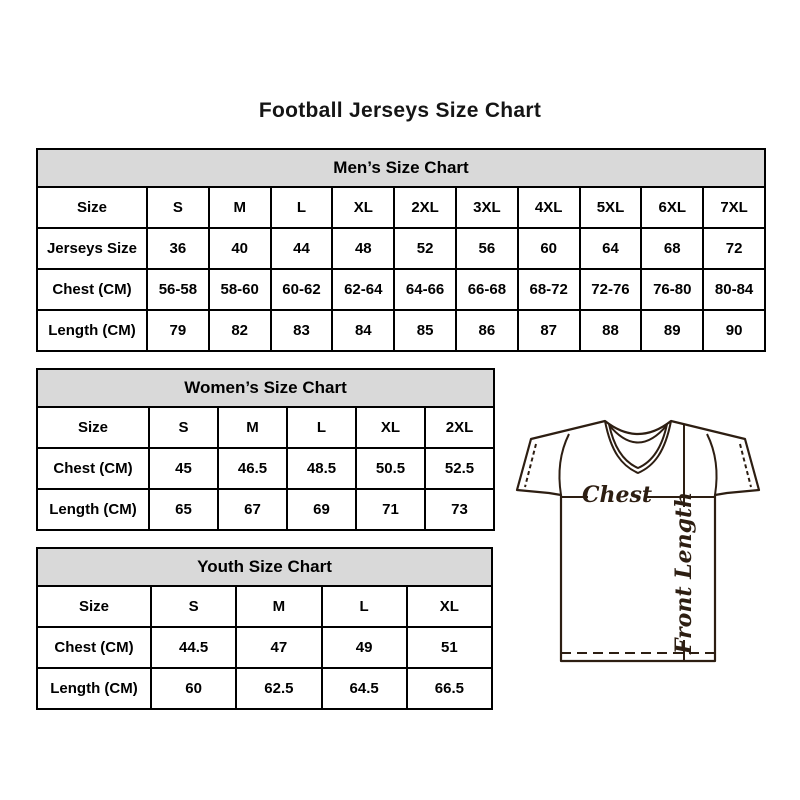  I want to click on left-sleeve-seam, so click(564, 464).